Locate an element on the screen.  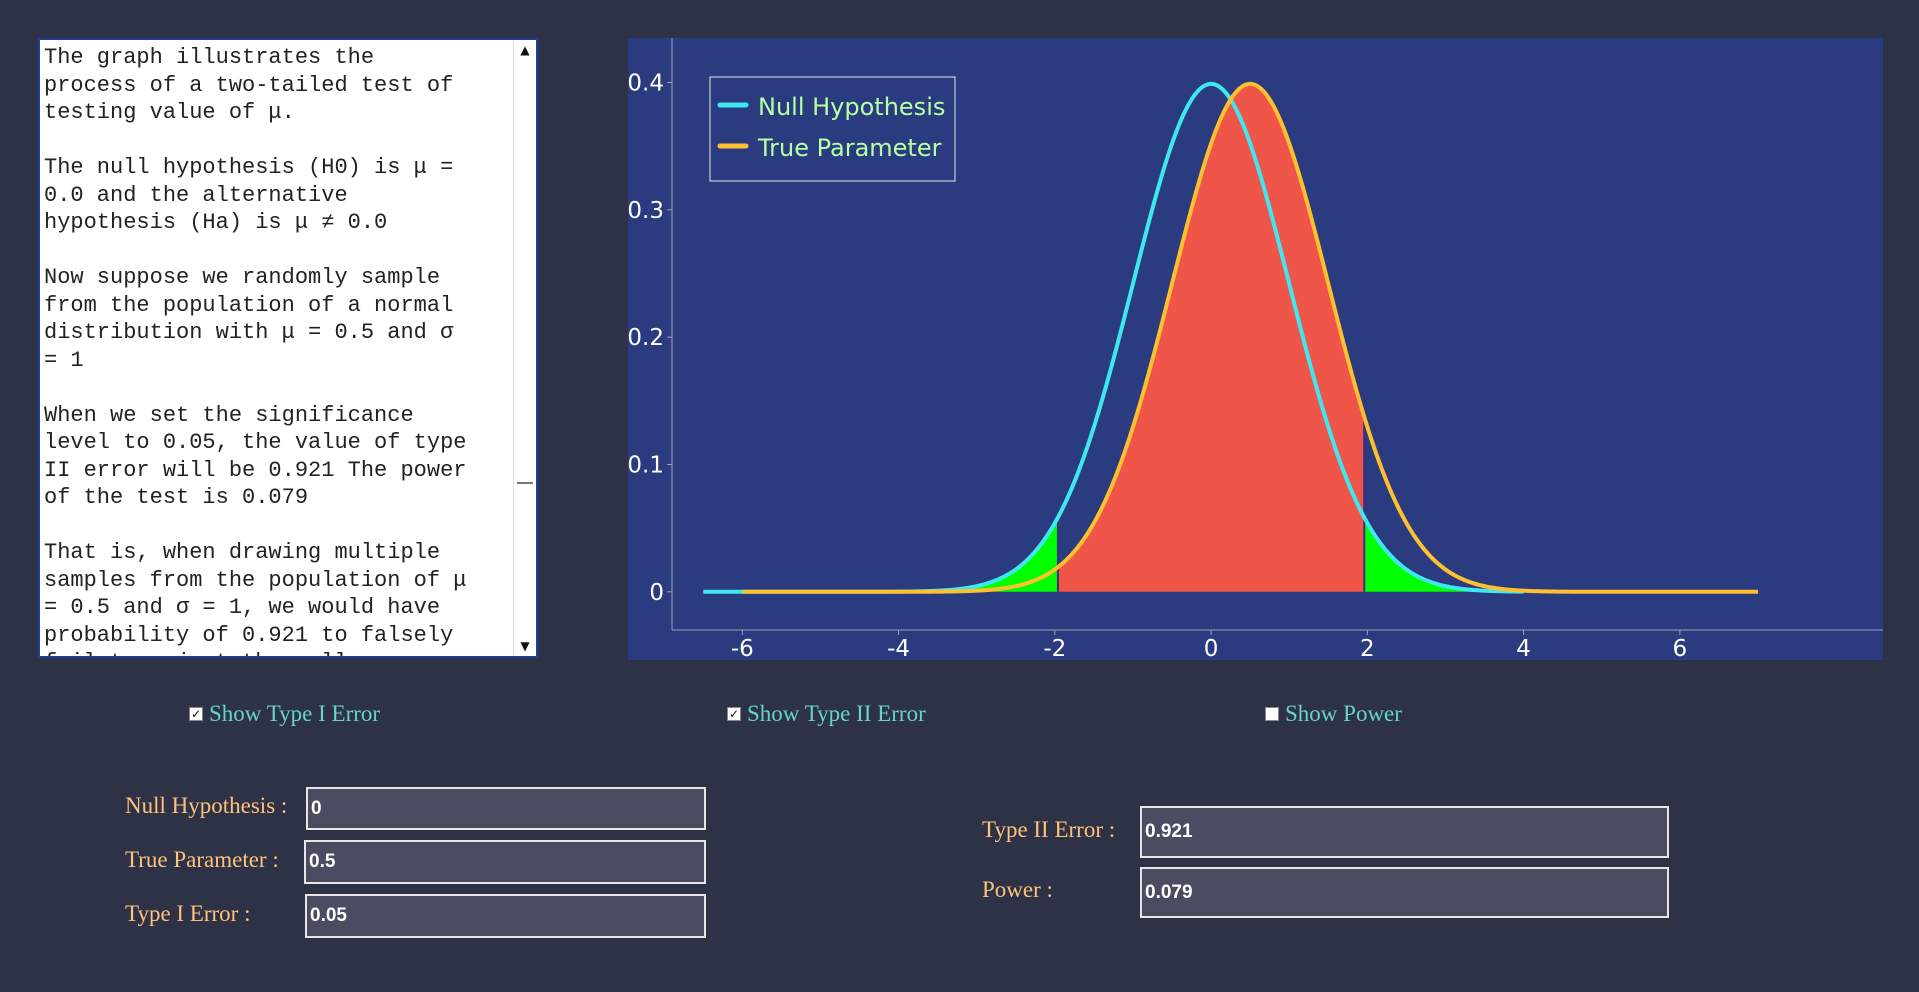
power-output: 0.079 is located at coordinates (1404, 892).